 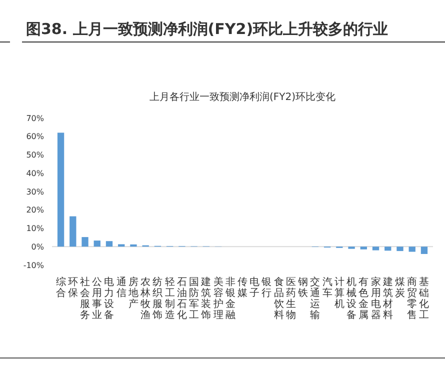 I want to click on x-tick-label: 食品饮料, so click(x=278, y=298).